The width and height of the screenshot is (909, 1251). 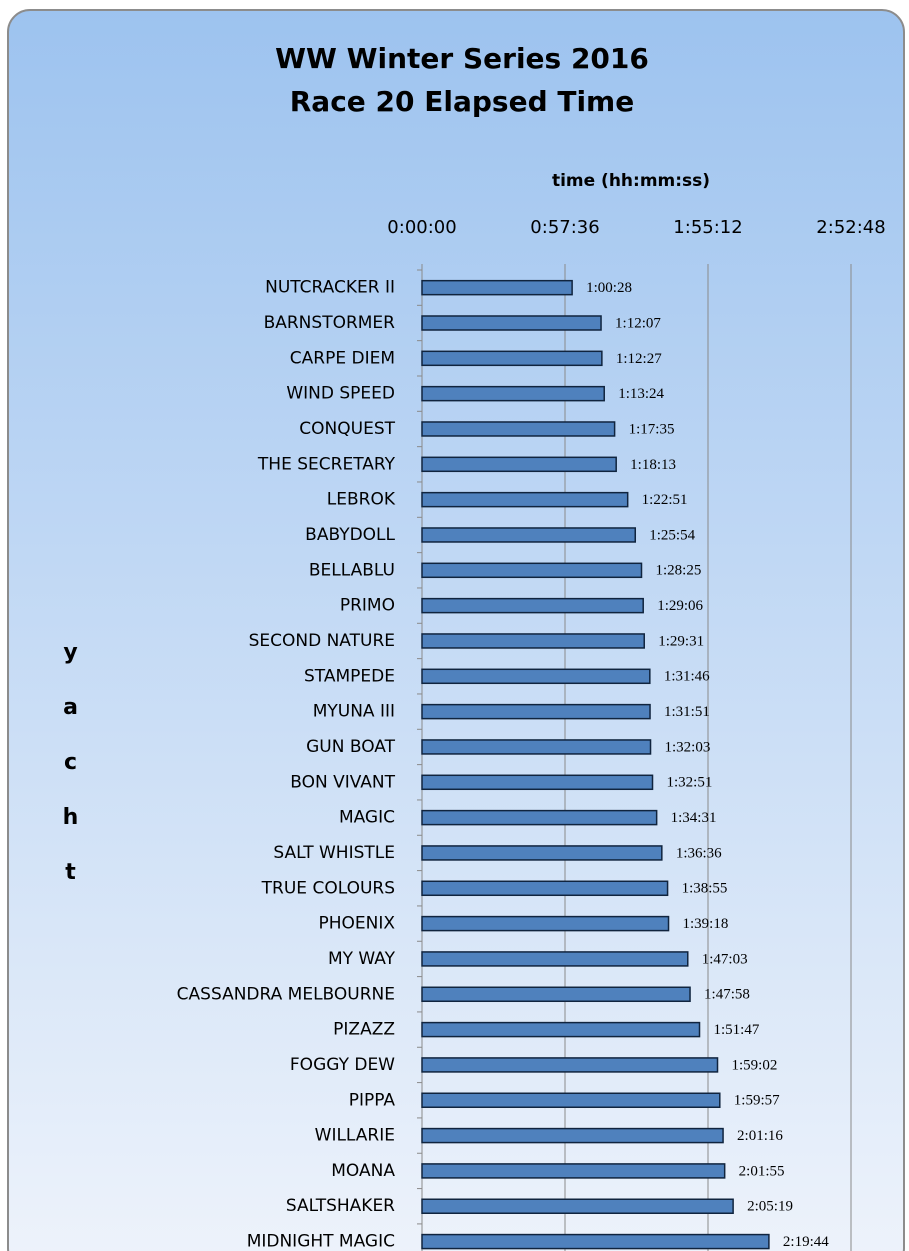 I want to click on y-tick-label: FOGGY DEW, so click(x=342, y=1065).